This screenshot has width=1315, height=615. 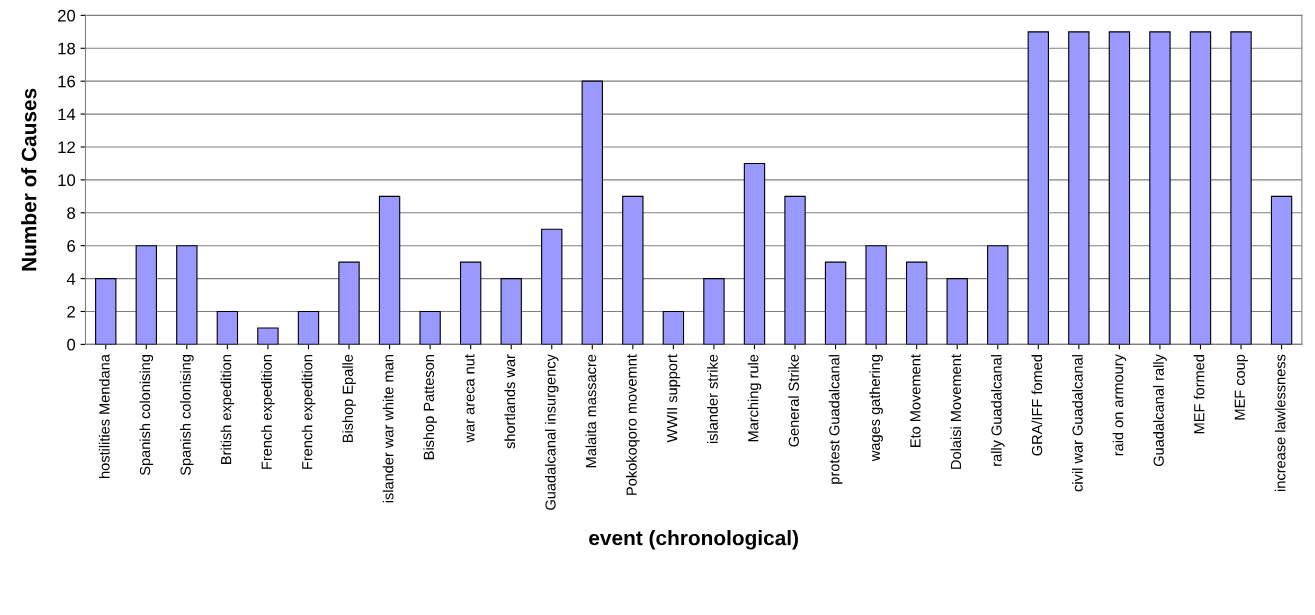 What do you see at coordinates (67, 114) in the screenshot?
I see `y-tick-label: 14` at bounding box center [67, 114].